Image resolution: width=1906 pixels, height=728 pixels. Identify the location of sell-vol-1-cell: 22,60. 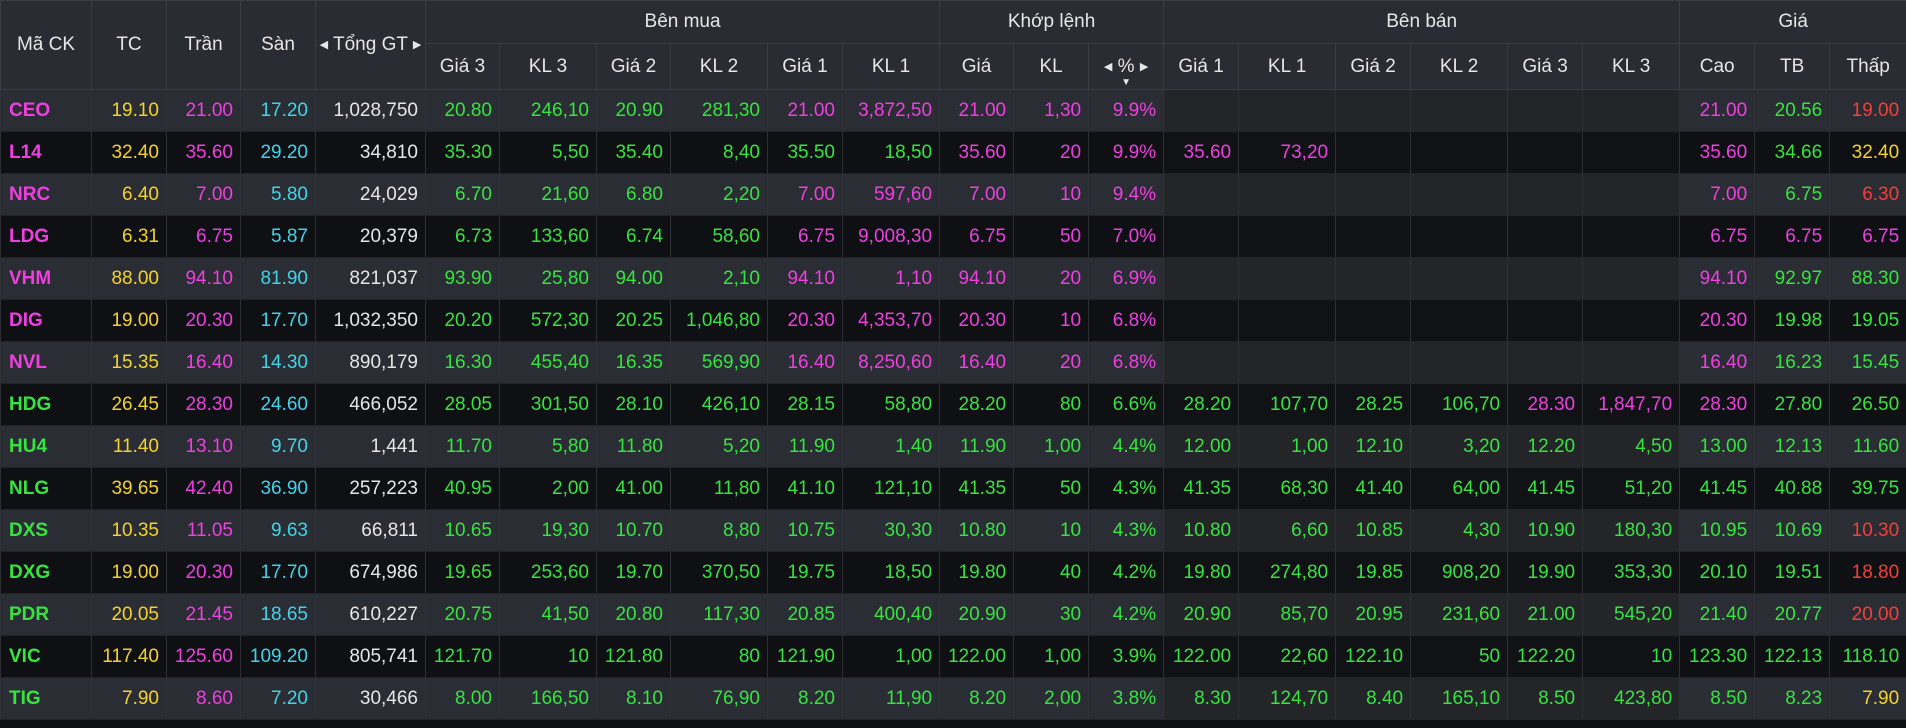
(1287, 656).